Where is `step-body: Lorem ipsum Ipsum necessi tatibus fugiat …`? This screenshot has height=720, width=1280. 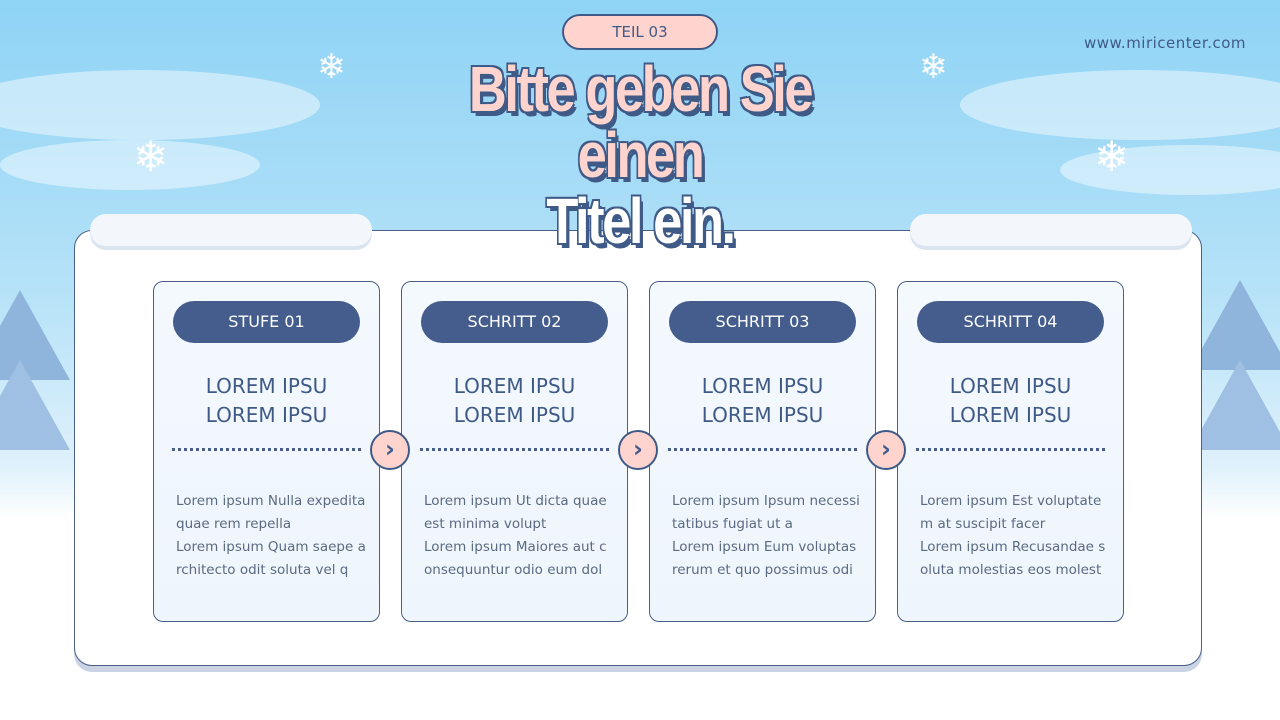
step-body: Lorem ipsum Ipsum necessi tatibus fugiat … is located at coordinates (766, 535).